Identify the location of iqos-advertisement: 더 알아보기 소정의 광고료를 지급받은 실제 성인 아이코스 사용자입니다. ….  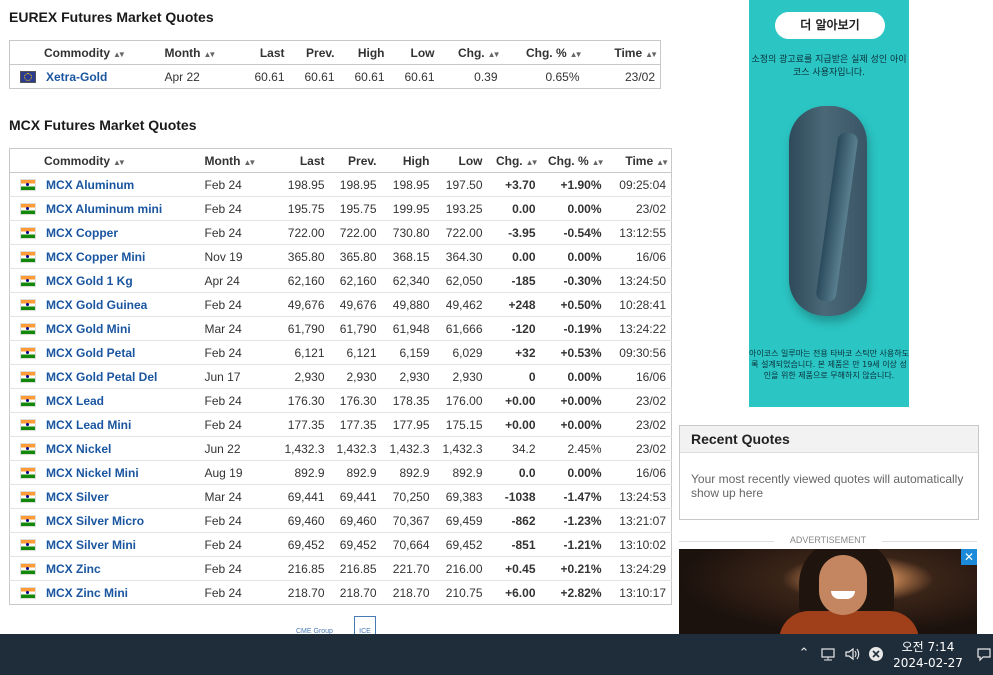
(829, 203).